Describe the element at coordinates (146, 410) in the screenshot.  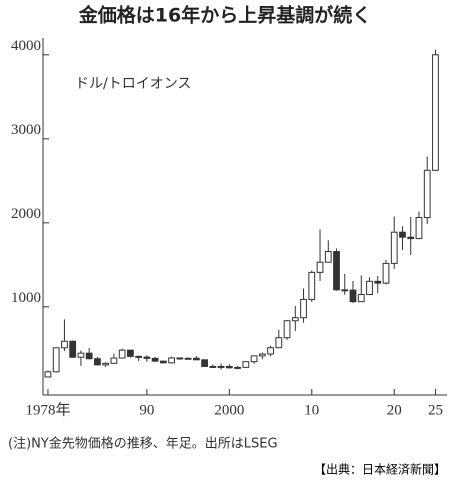
I see `x-tick-label: 90` at that location.